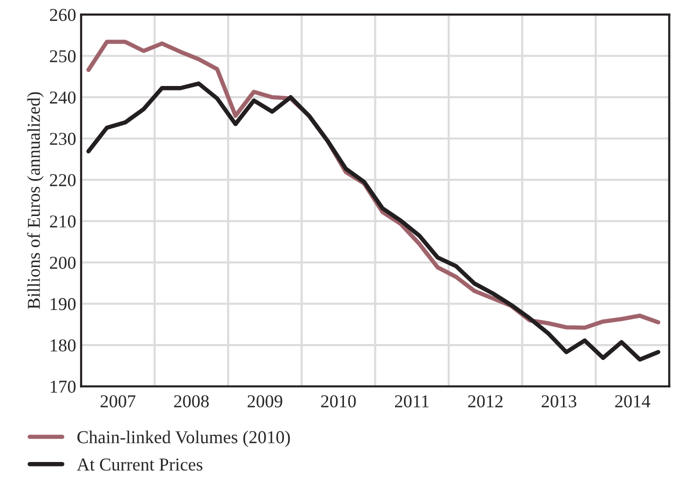 The image size is (676, 486). I want to click on y-tick-label: 170, so click(63, 386).